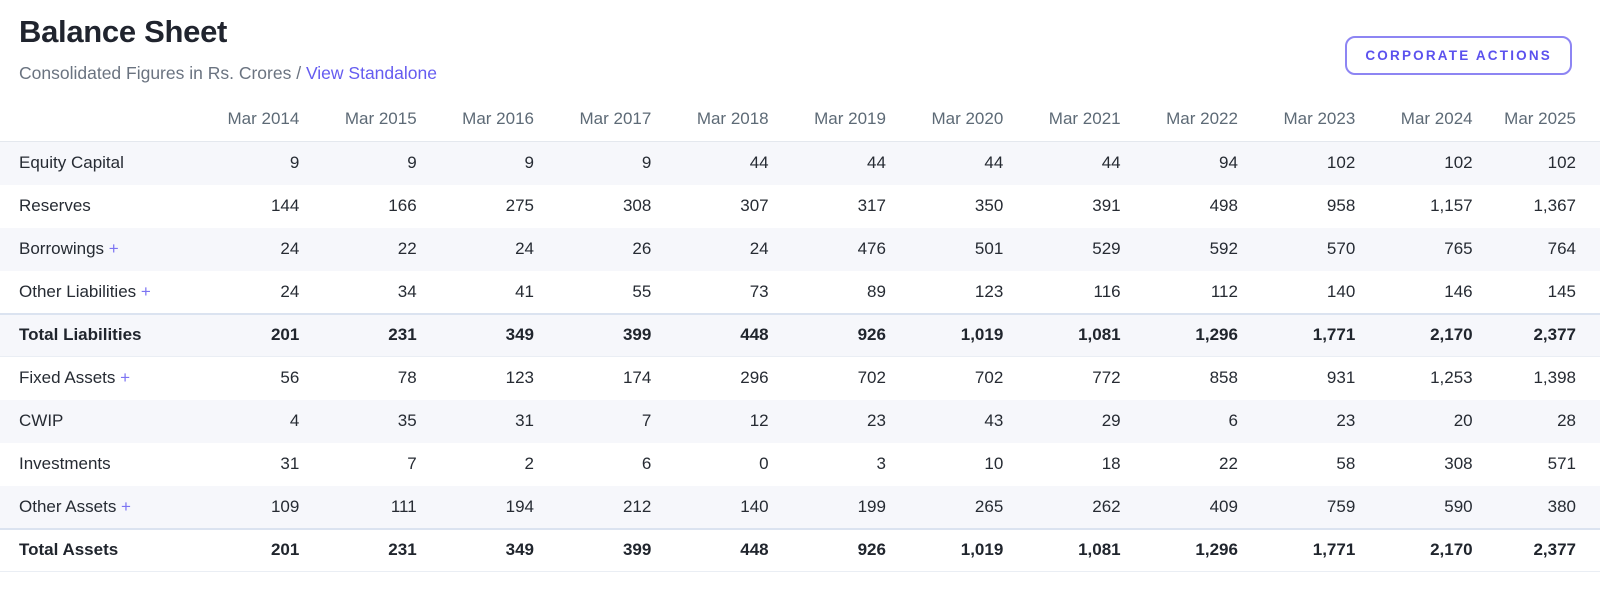  I want to click on value-cell: 174, so click(637, 378).